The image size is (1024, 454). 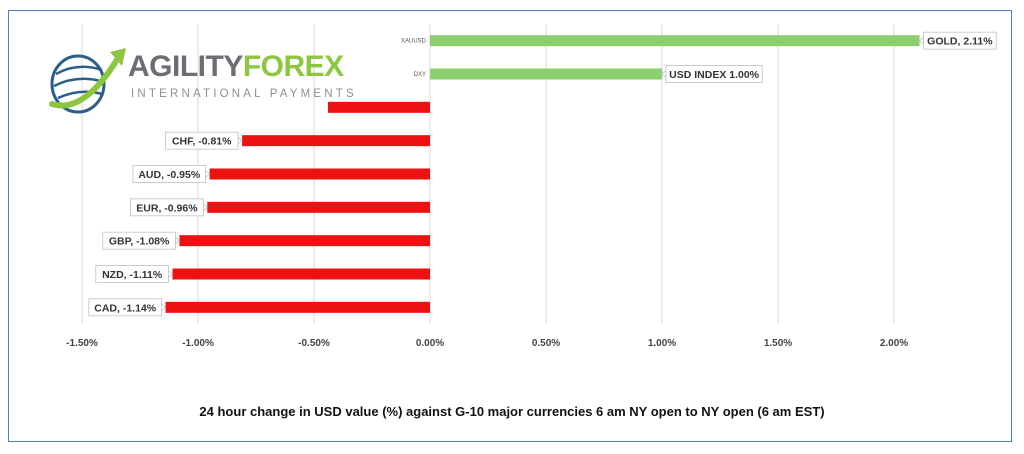 I want to click on bar-aud, so click(x=319, y=174).